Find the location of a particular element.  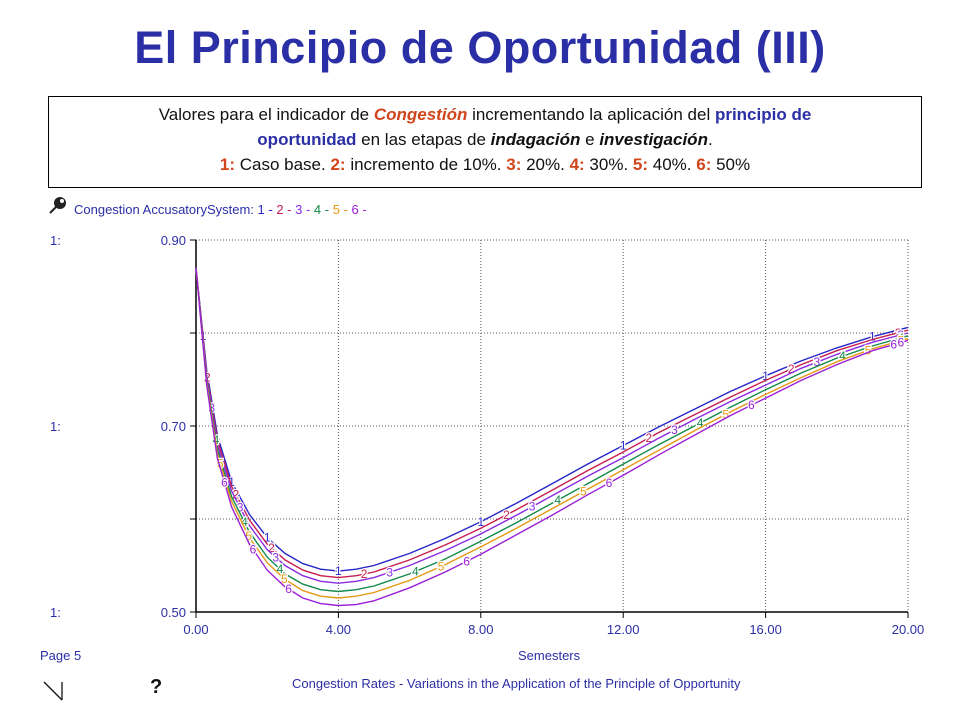

desc-principle: principio de is located at coordinates (763, 114).